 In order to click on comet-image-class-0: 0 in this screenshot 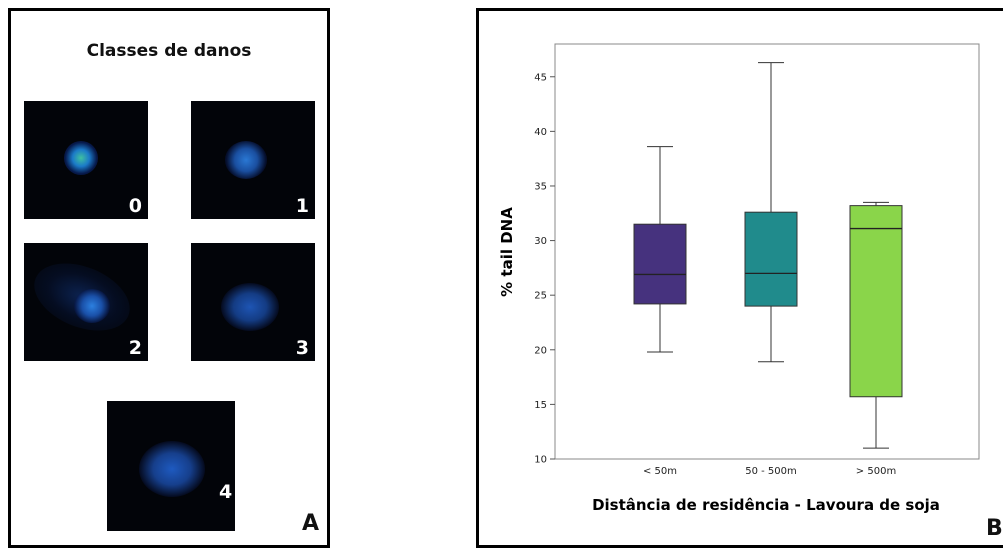, I will do `click(86, 160)`.